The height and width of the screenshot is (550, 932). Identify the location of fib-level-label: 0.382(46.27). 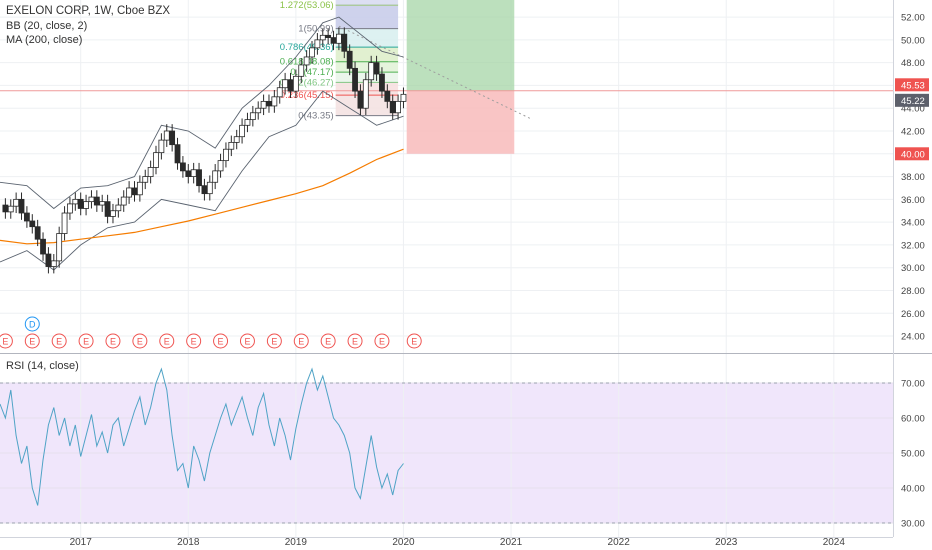
(307, 82).